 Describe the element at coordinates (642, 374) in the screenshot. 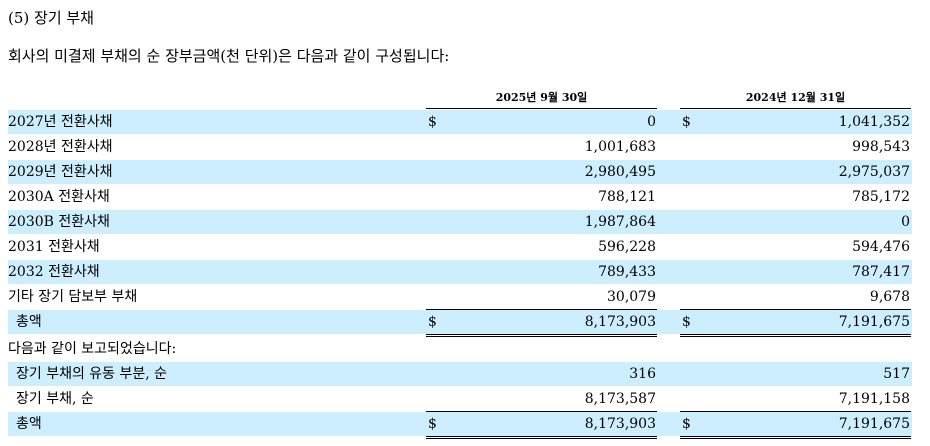

I see `value-2025: 316` at that location.